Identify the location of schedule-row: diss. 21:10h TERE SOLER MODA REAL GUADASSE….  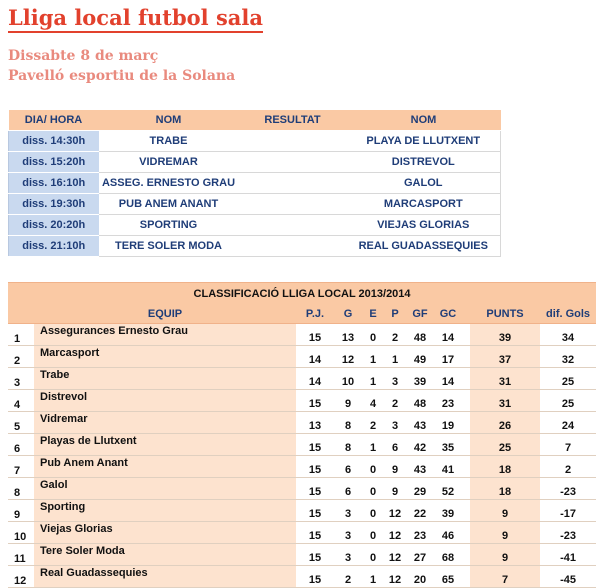
(254, 246).